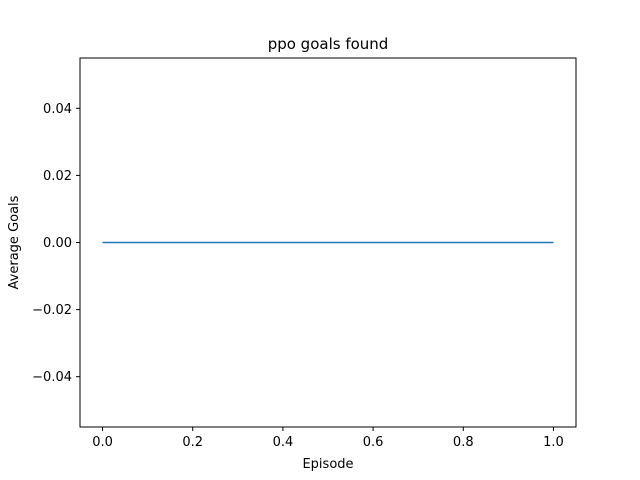 This screenshot has width=640, height=480. Describe the element at coordinates (57, 176) in the screenshot. I see `y-tick-label: 0.02` at that location.